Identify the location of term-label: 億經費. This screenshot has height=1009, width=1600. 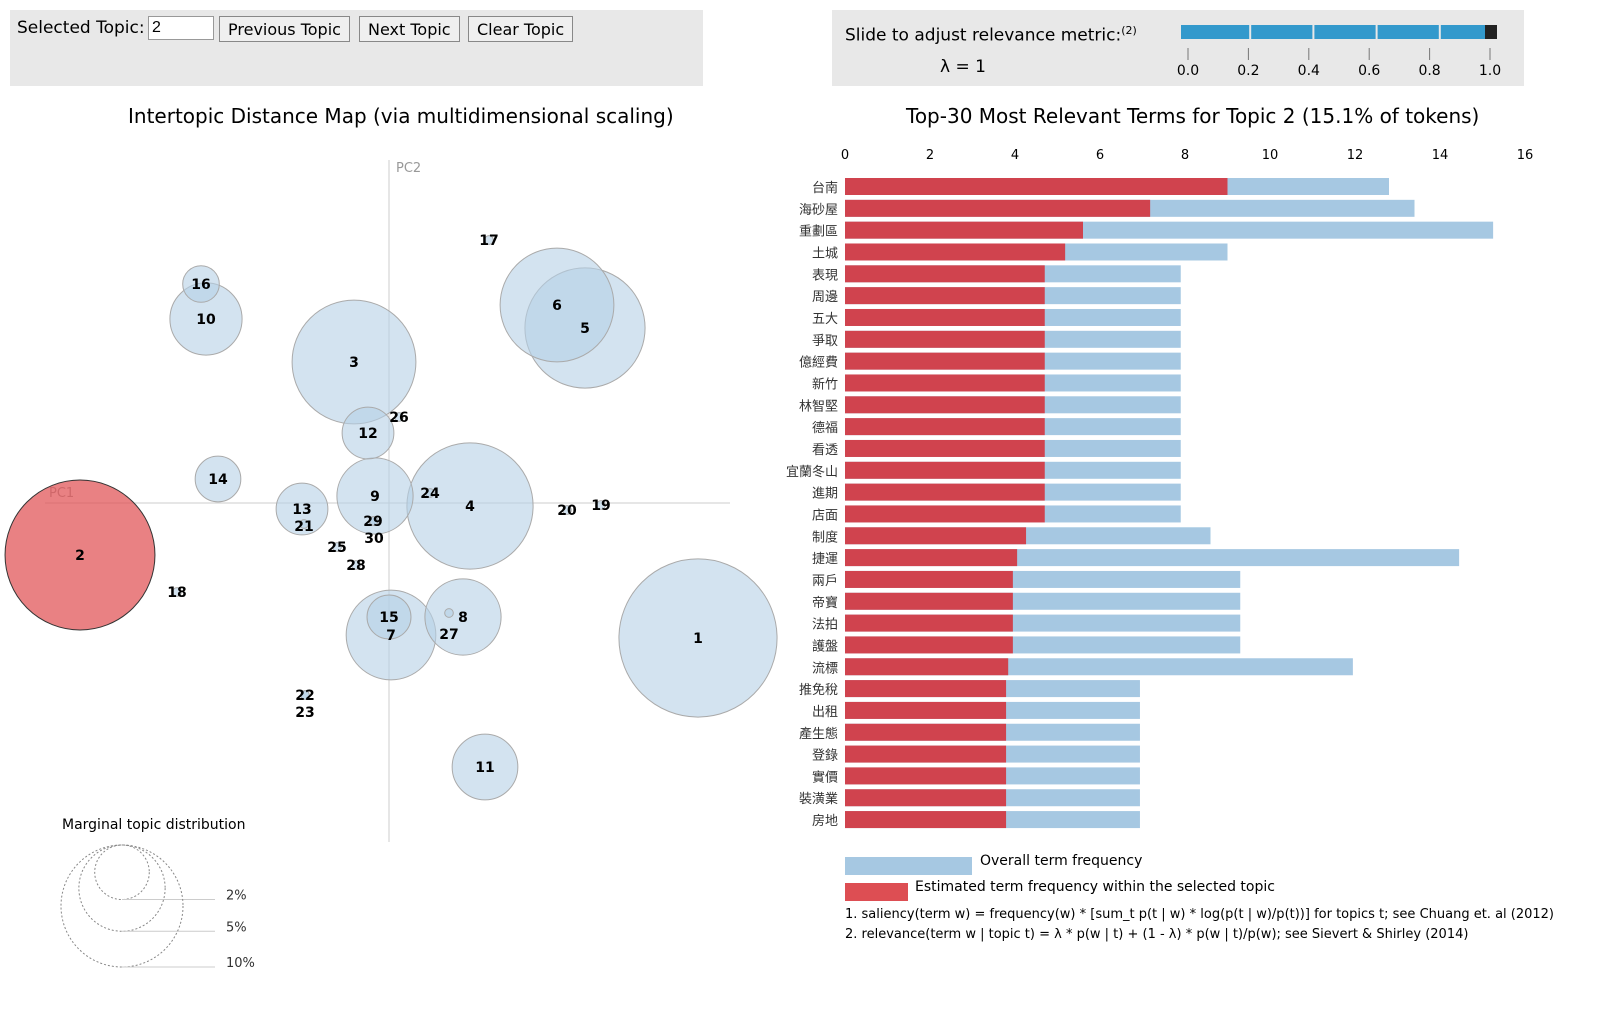
(818, 363).